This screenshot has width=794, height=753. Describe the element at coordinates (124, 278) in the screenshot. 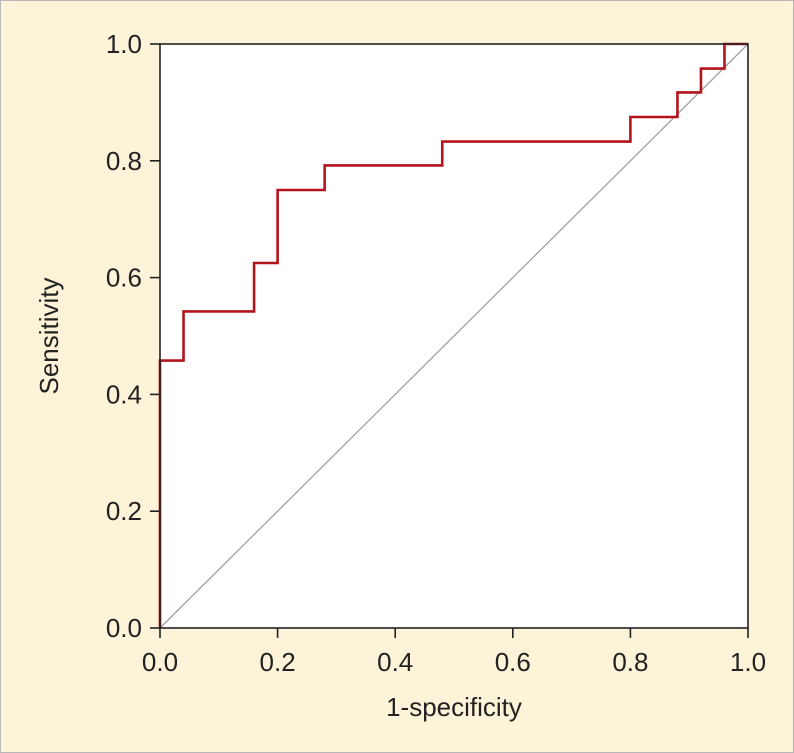

I see `y-tick-label: 0.6` at that location.